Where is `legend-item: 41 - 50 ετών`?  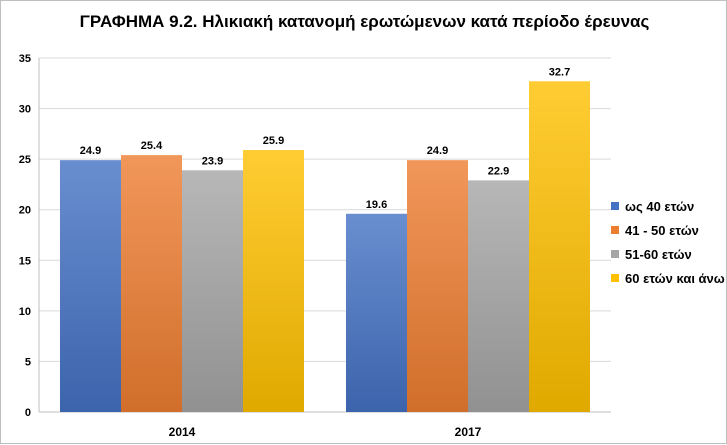
legend-item: 41 - 50 ετών is located at coordinates (668, 230).